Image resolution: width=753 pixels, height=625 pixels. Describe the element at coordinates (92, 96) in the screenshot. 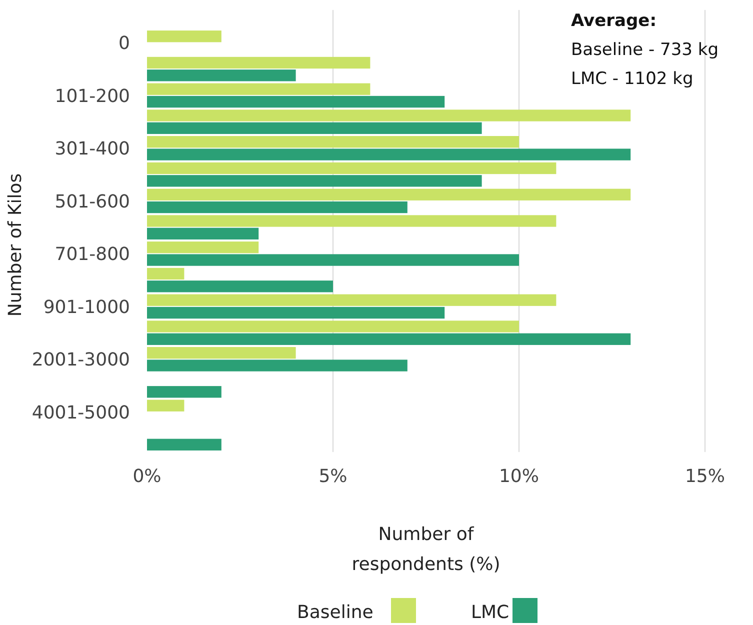

I see `y-tick-label: 101-200` at that location.